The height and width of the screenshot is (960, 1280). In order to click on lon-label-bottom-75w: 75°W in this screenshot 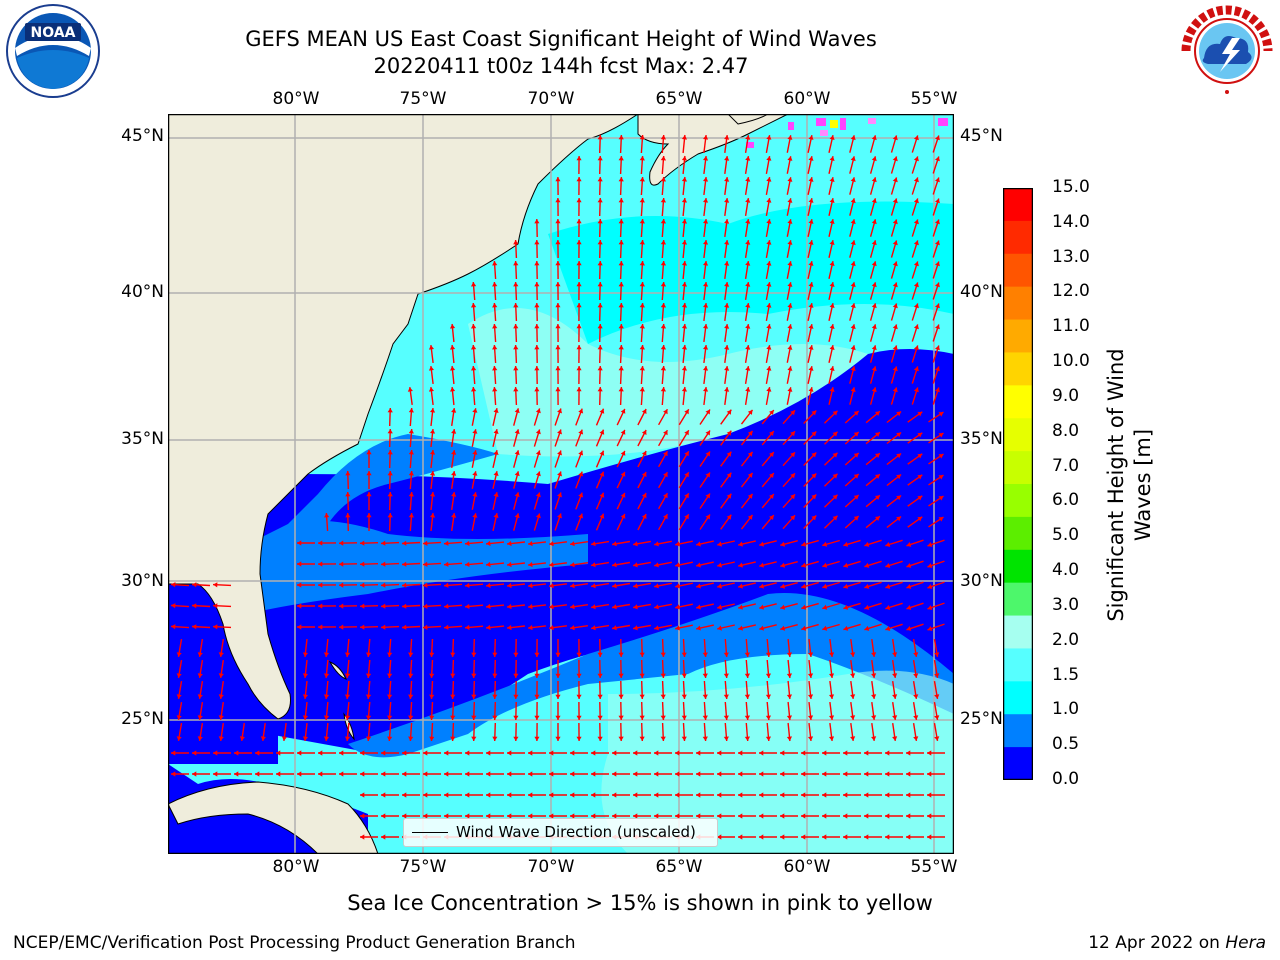, I will do `click(423, 867)`.